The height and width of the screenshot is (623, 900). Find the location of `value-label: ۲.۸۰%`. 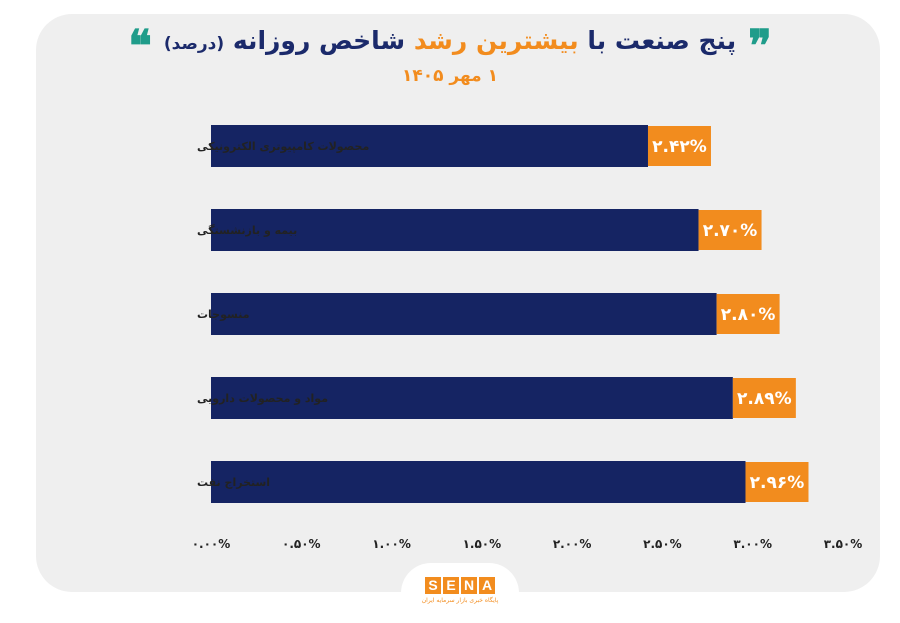

value-label: ۲.۸۰% is located at coordinates (748, 315).